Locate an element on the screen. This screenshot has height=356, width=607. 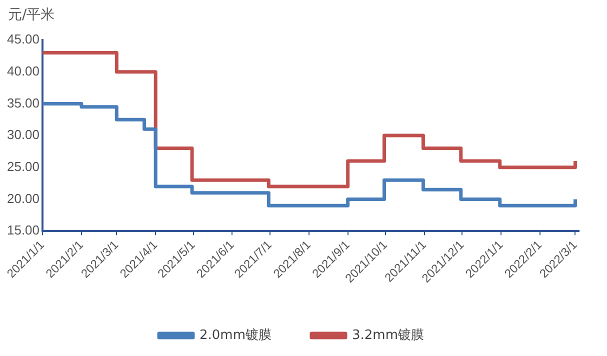
y-axis-title: 元/平米 is located at coordinates (31, 15).